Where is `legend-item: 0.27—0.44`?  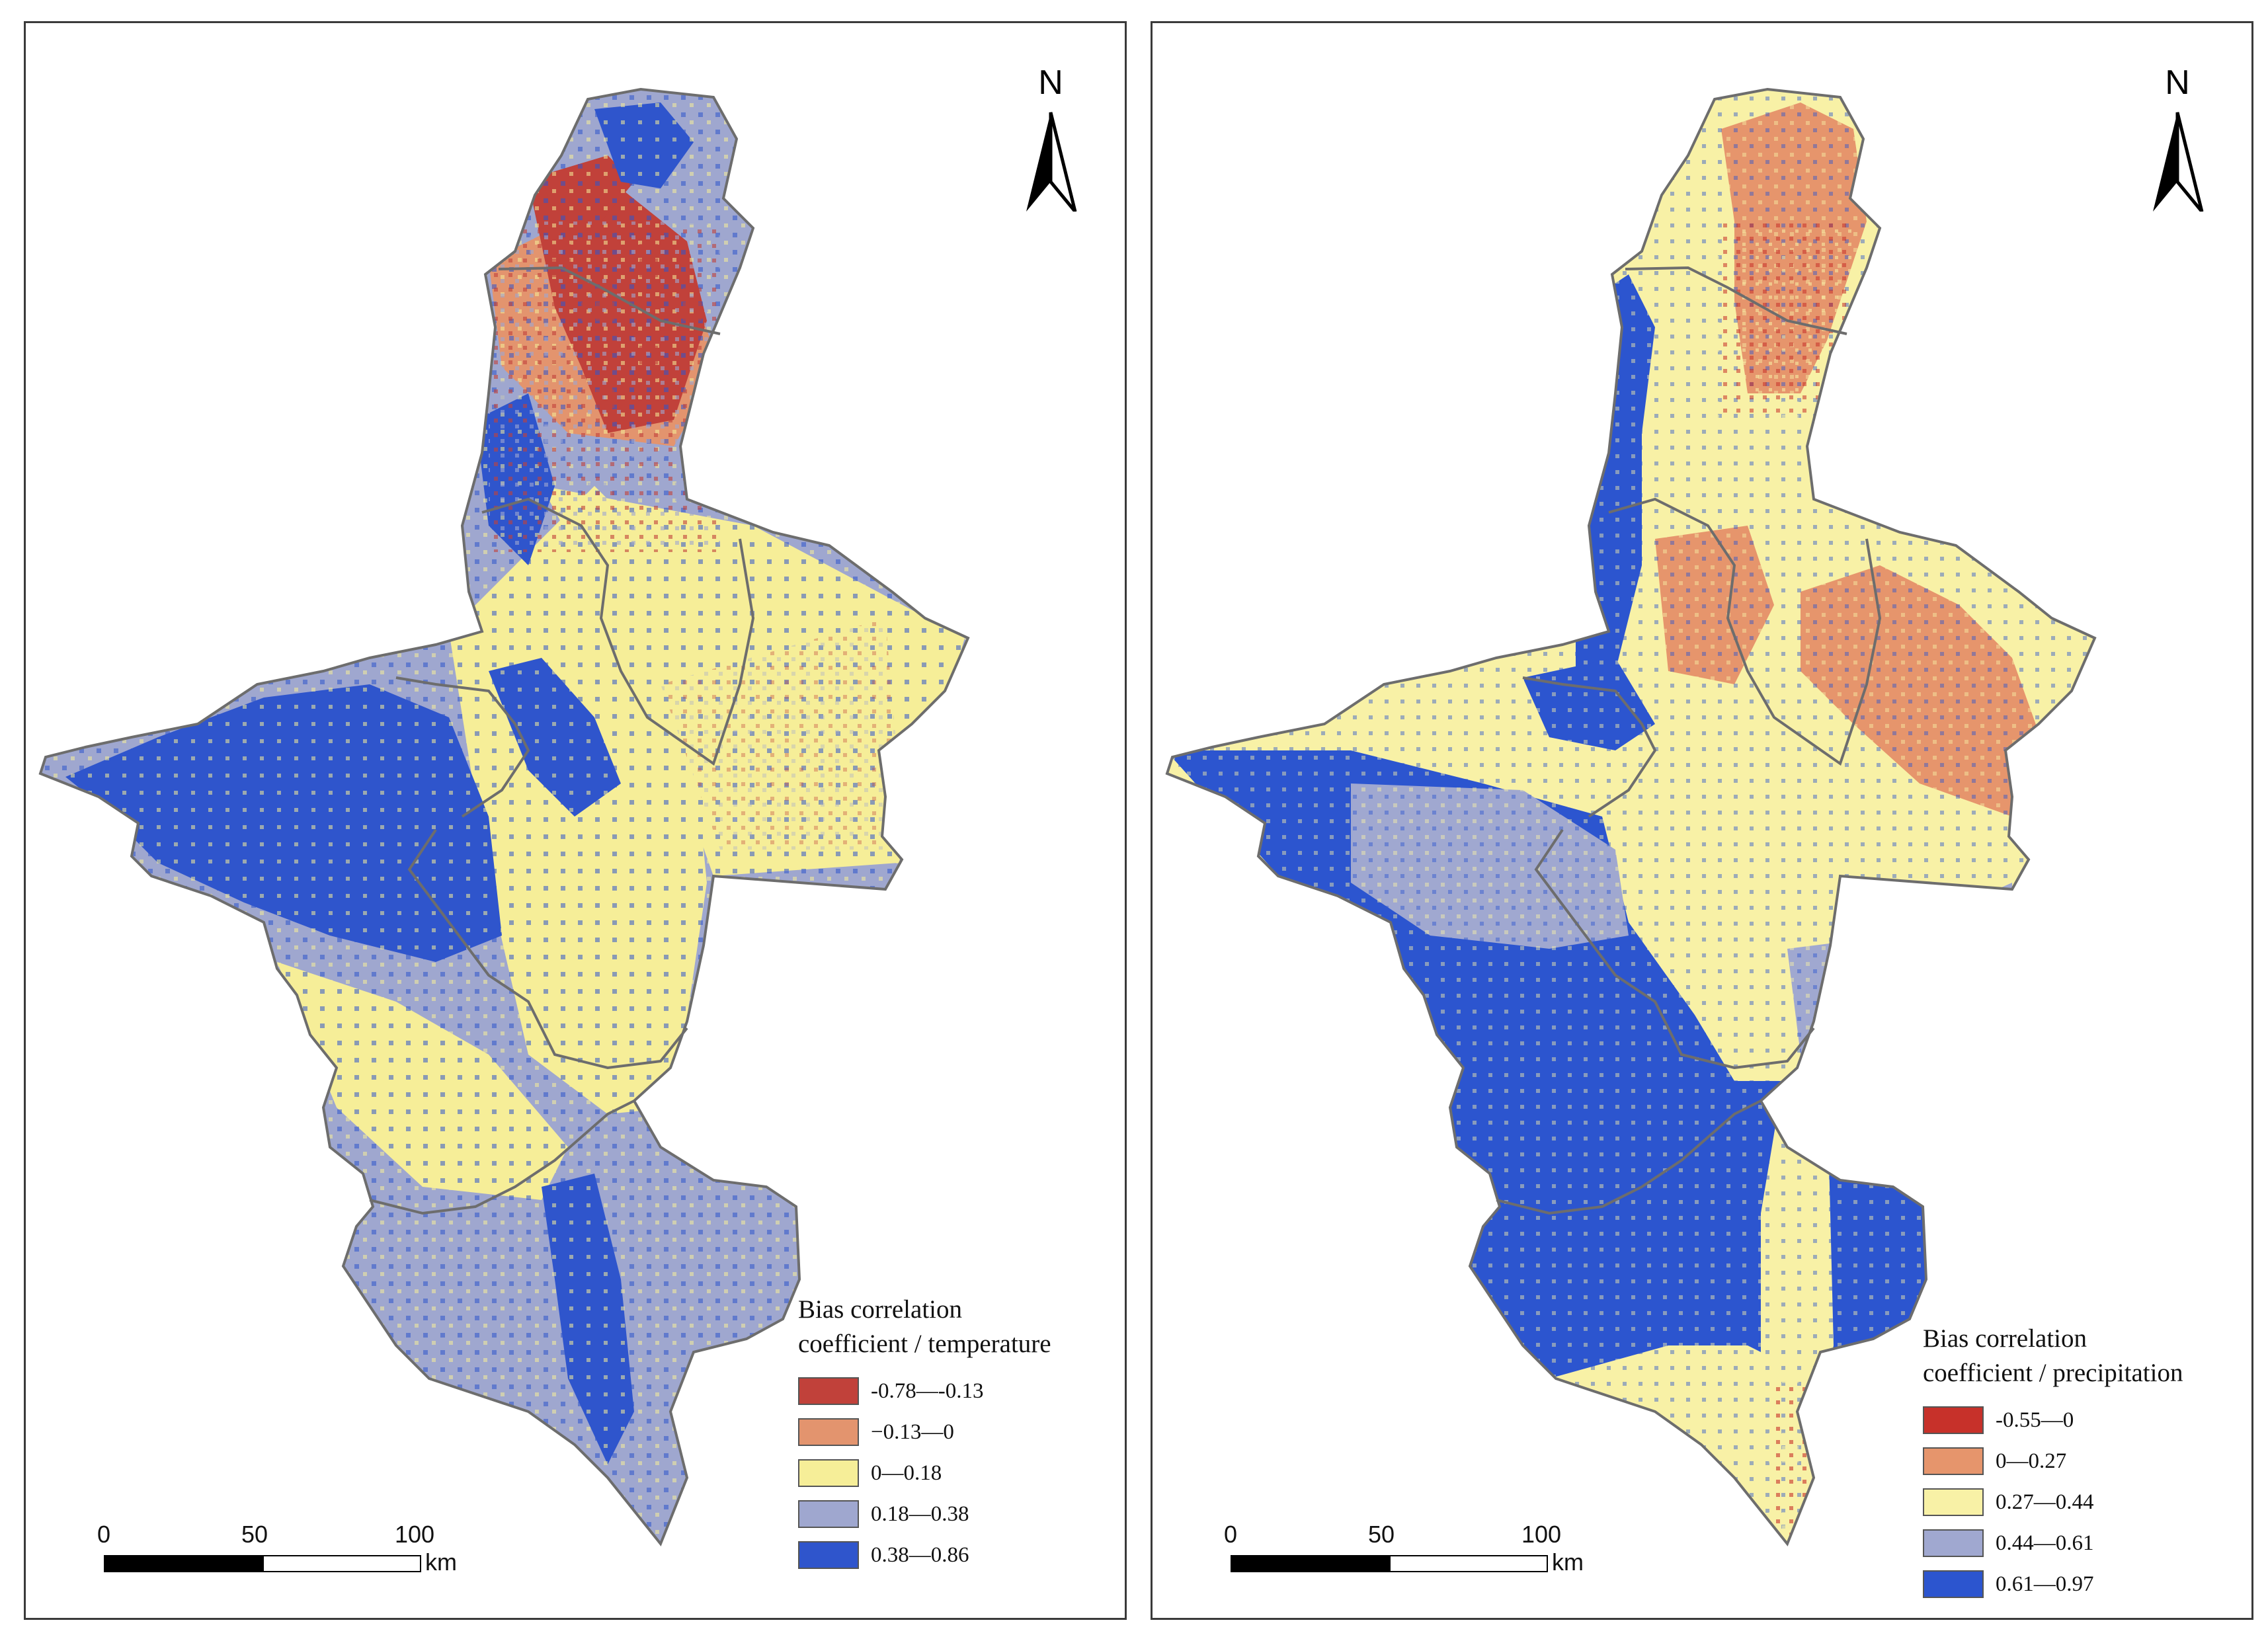 legend-item: 0.27—0.44 is located at coordinates (2053, 1502).